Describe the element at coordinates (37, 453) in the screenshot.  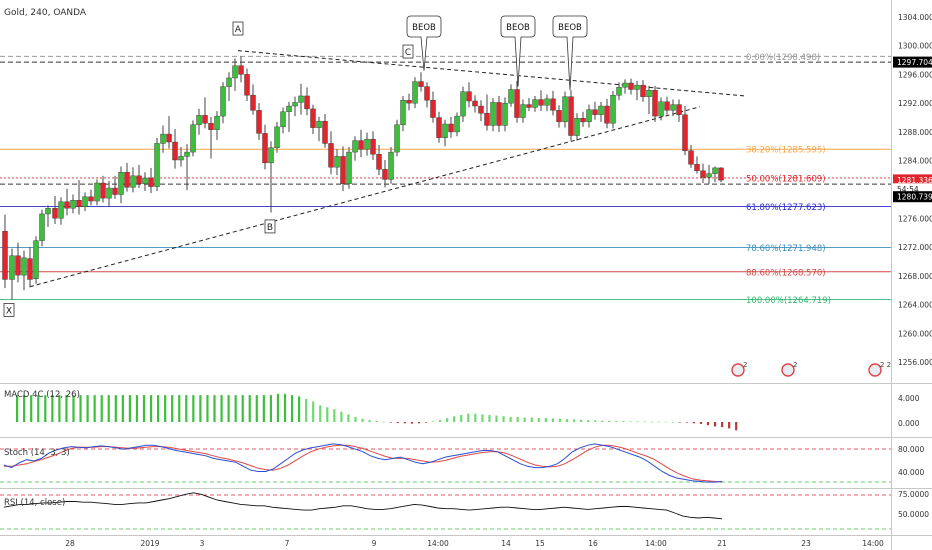
I see `stoch-title: Stoch (14, 3, 3)` at that location.